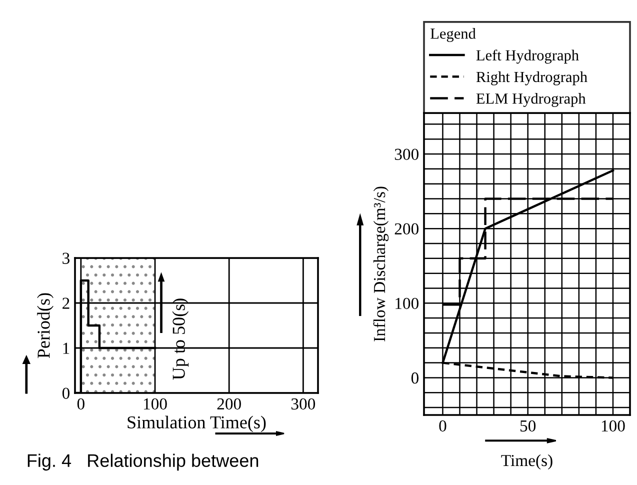 This screenshot has height=485, width=637. I want to click on y-tick-label: 300, so click(406, 154).